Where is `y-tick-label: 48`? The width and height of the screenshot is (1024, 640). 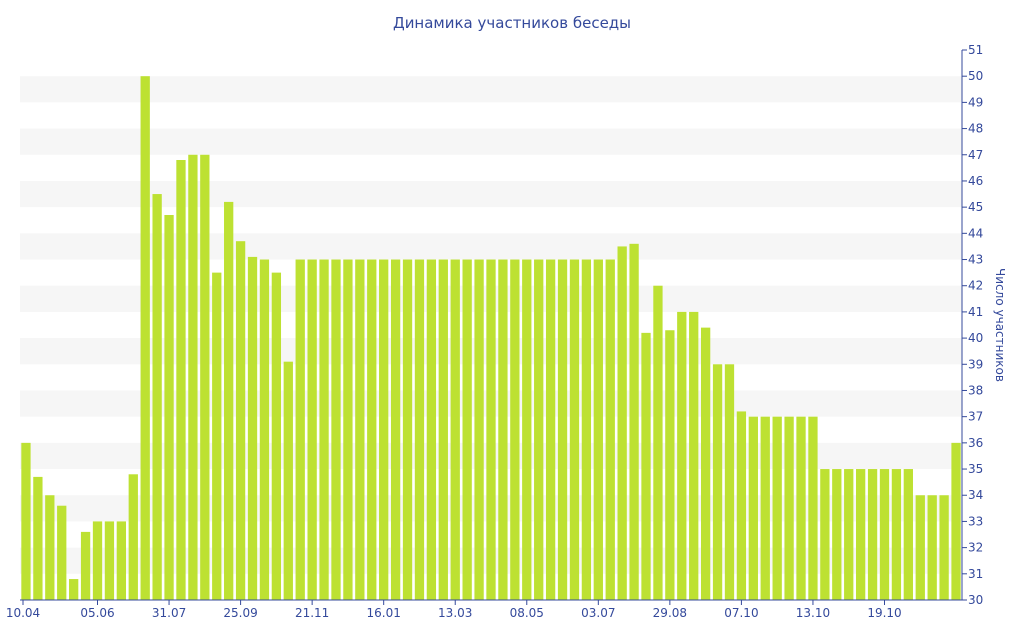
y-tick-label: 48 is located at coordinates (975, 129).